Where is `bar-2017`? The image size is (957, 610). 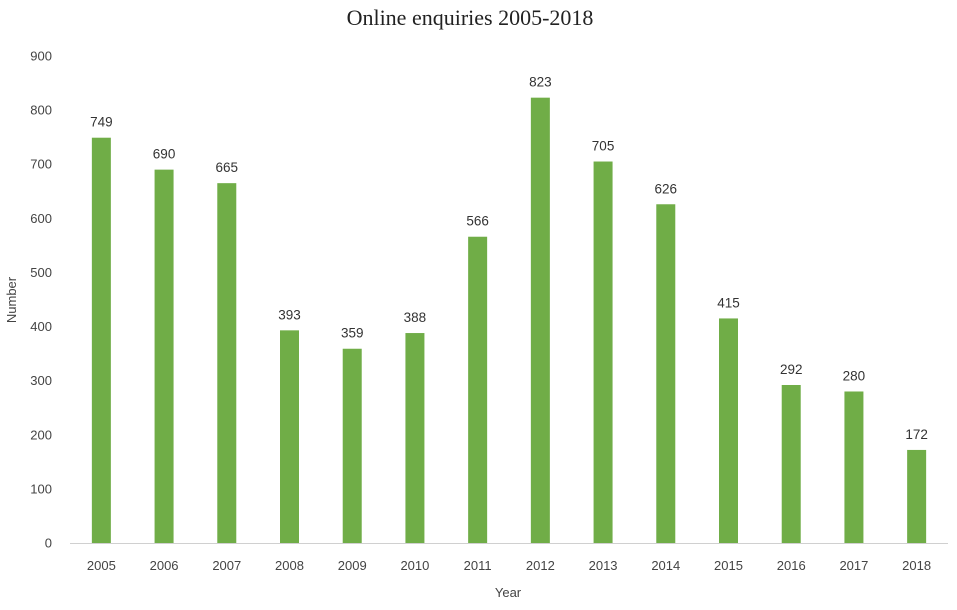
bar-2017 is located at coordinates (854, 467).